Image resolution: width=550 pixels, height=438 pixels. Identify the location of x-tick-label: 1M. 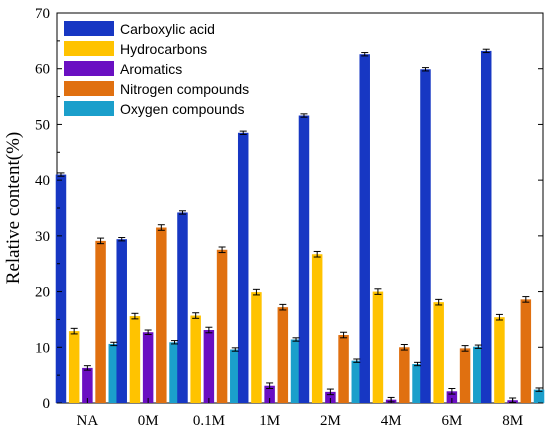
(269, 421).